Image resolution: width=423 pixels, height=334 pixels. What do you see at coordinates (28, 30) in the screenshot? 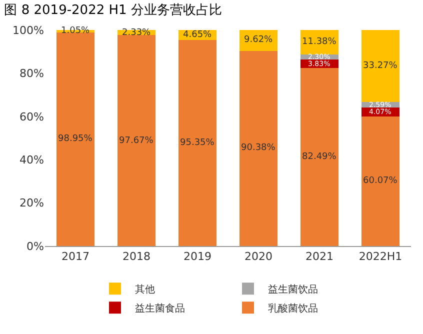
I see `y-tick-label: 100%` at bounding box center [28, 30].